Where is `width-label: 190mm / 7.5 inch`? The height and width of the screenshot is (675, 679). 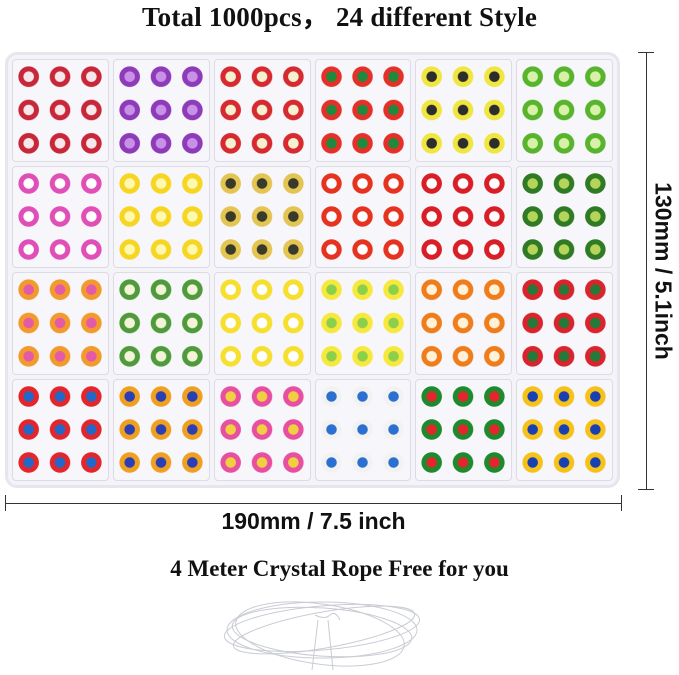
width-label: 190mm / 7.5 inch is located at coordinates (313, 521).